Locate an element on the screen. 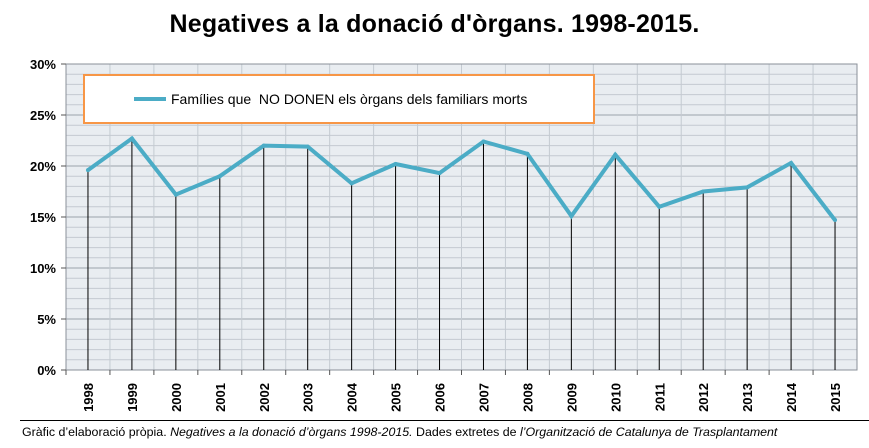 The height and width of the screenshot is (448, 869). x-tick-label: 2000 is located at coordinates (176, 397).